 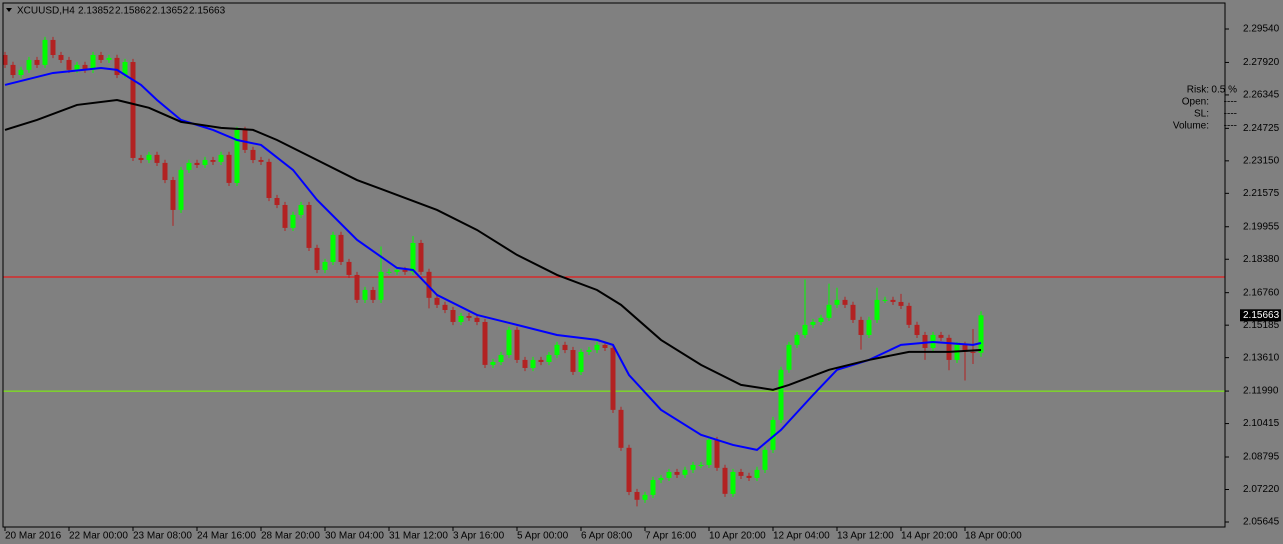 What do you see at coordinates (865, 536) in the screenshot?
I see `x-tick-label: 13 Apr 12:00` at bounding box center [865, 536].